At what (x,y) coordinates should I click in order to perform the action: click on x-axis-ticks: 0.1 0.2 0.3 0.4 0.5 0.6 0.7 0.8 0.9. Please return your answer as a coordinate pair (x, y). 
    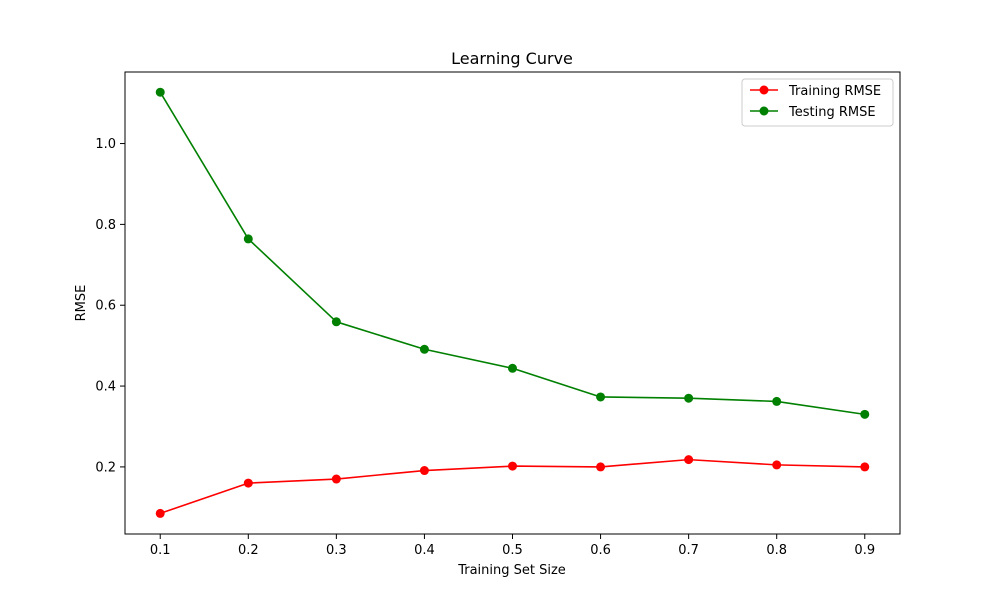
    Looking at the image, I should click on (512, 546).